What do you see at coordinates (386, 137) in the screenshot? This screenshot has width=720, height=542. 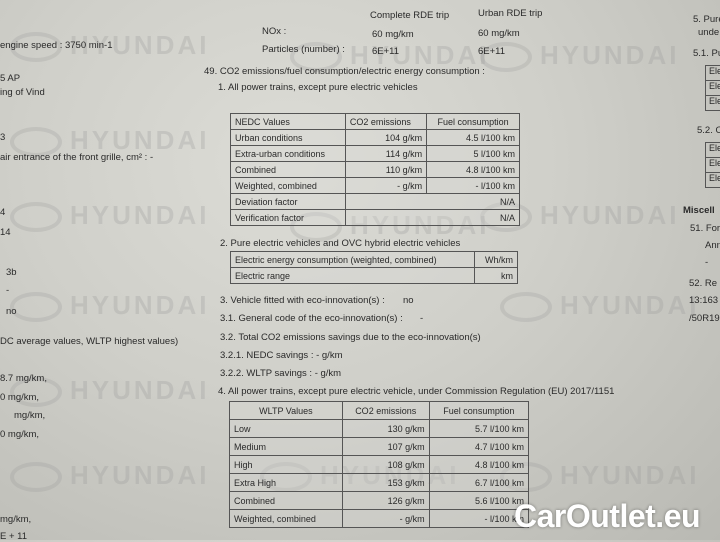 I see `table-cell: 104 g/km` at bounding box center [386, 137].